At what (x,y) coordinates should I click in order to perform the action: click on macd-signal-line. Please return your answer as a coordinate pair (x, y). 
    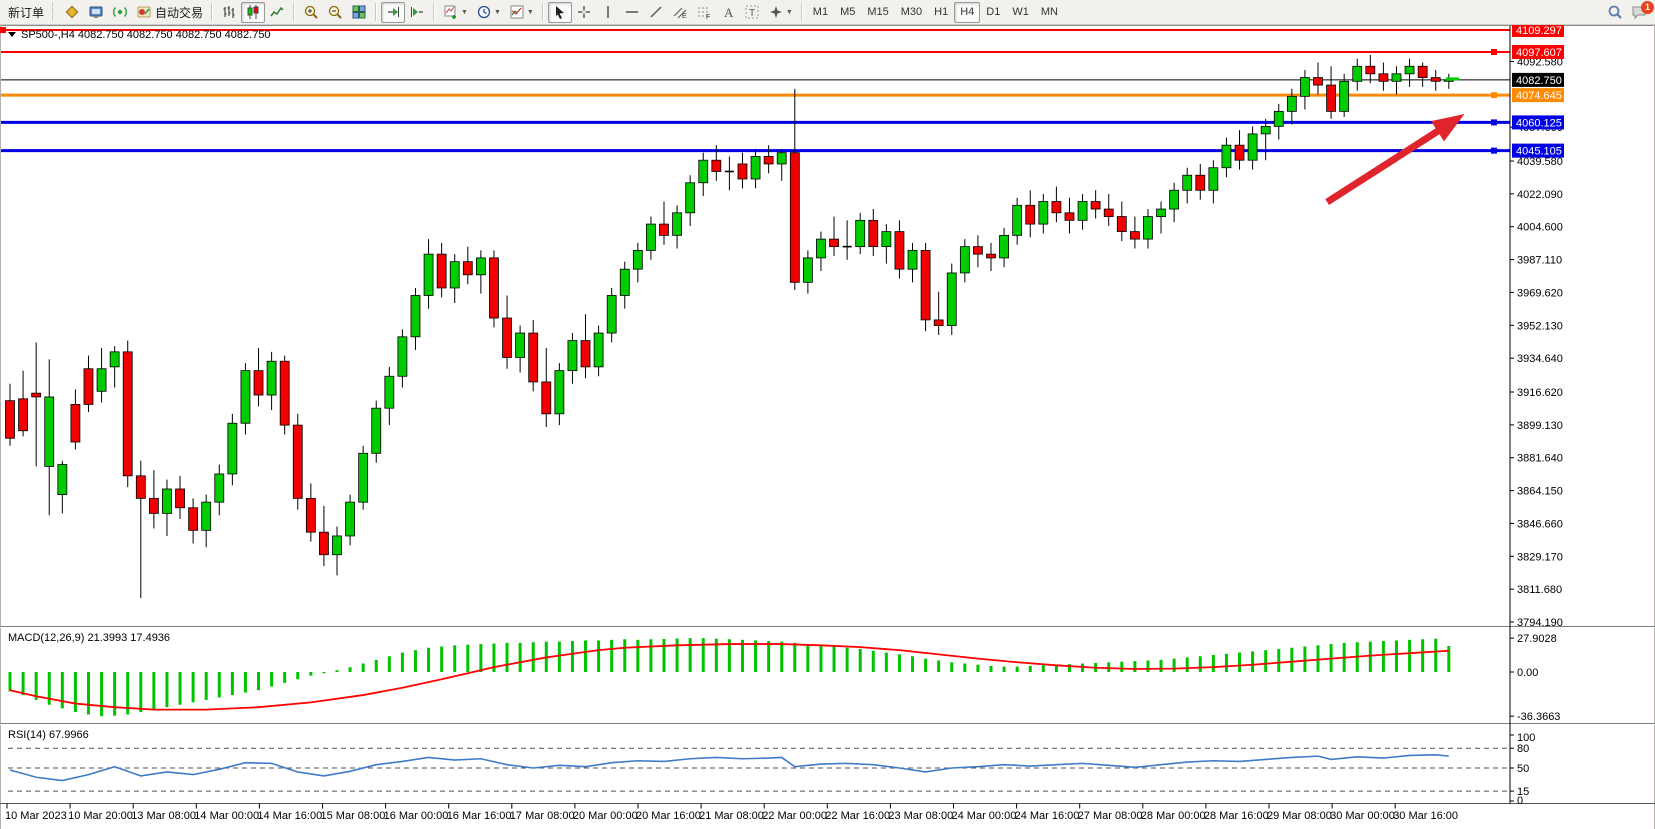
    Looking at the image, I should click on (729, 677).